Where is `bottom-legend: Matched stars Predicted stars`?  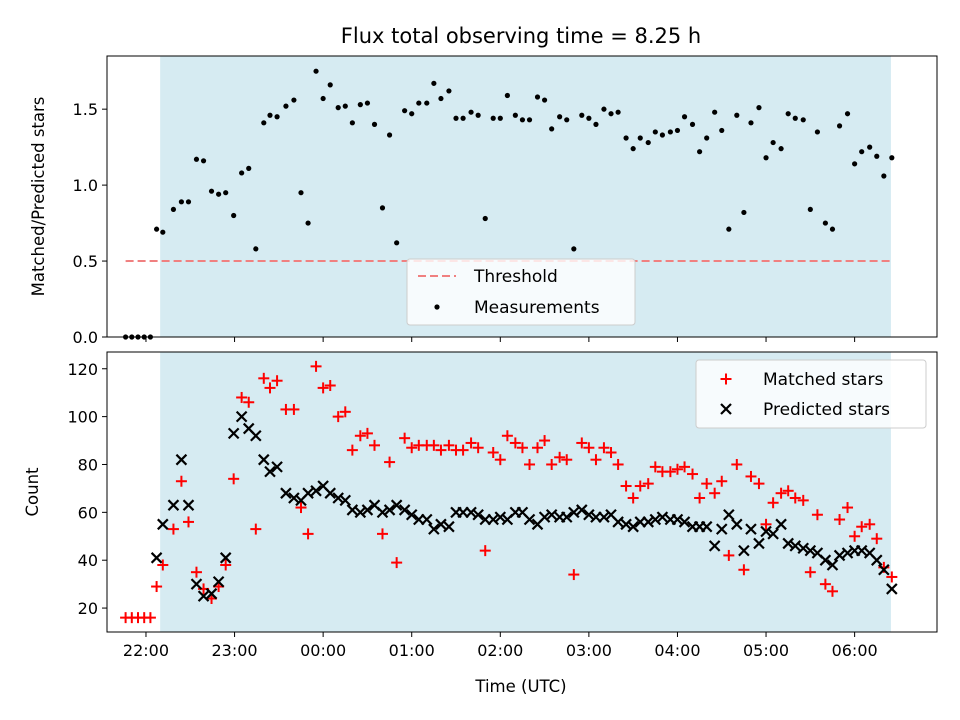 bottom-legend: Matched stars Predicted stars is located at coordinates (811, 394).